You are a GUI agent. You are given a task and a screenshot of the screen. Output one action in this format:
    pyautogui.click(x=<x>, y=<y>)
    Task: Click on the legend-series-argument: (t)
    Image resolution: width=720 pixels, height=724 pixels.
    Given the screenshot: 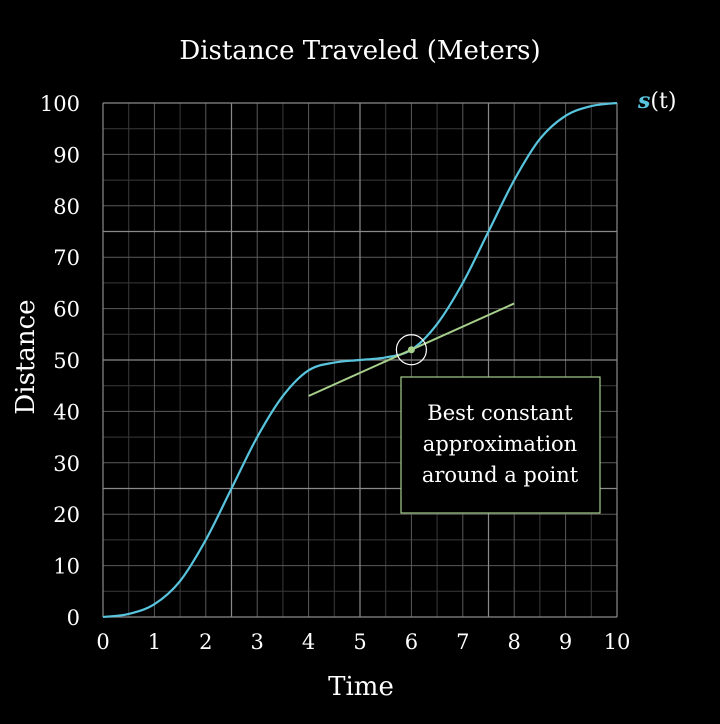 What is the action you would take?
    pyautogui.click(x=663, y=101)
    